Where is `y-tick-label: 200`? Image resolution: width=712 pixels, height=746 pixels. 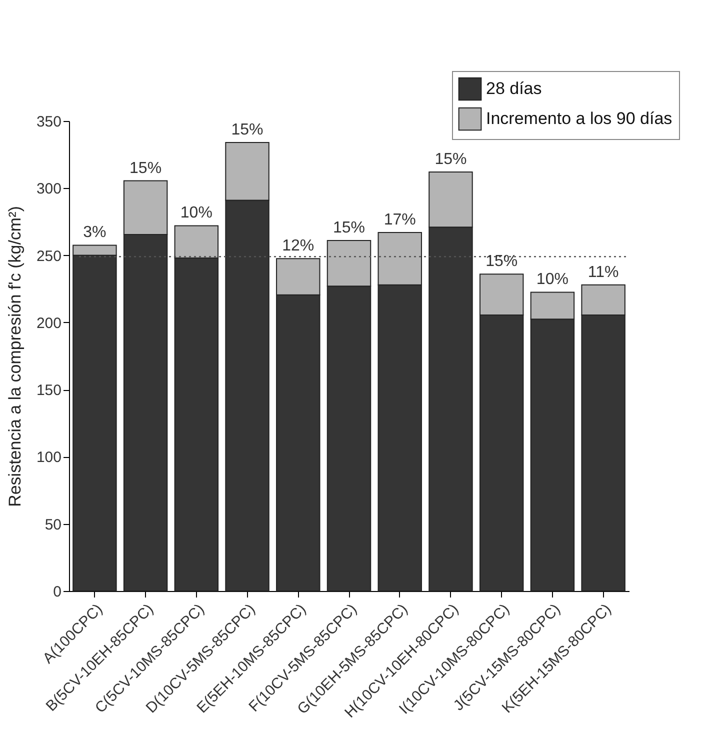
y-tick-label: 200 is located at coordinates (49, 323).